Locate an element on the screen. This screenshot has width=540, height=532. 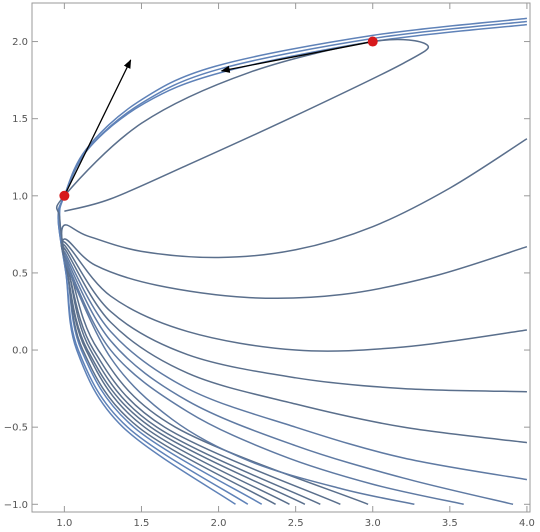
y-tick-label: 1.0 is located at coordinates (20, 196).